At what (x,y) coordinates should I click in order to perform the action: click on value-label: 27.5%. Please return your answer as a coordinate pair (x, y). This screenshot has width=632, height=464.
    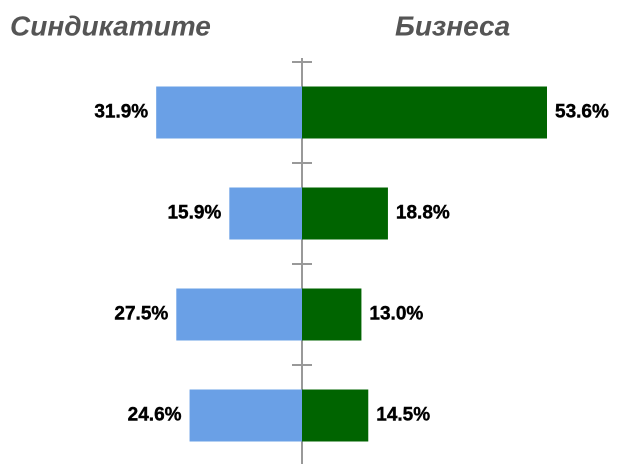
    Looking at the image, I should click on (141, 314).